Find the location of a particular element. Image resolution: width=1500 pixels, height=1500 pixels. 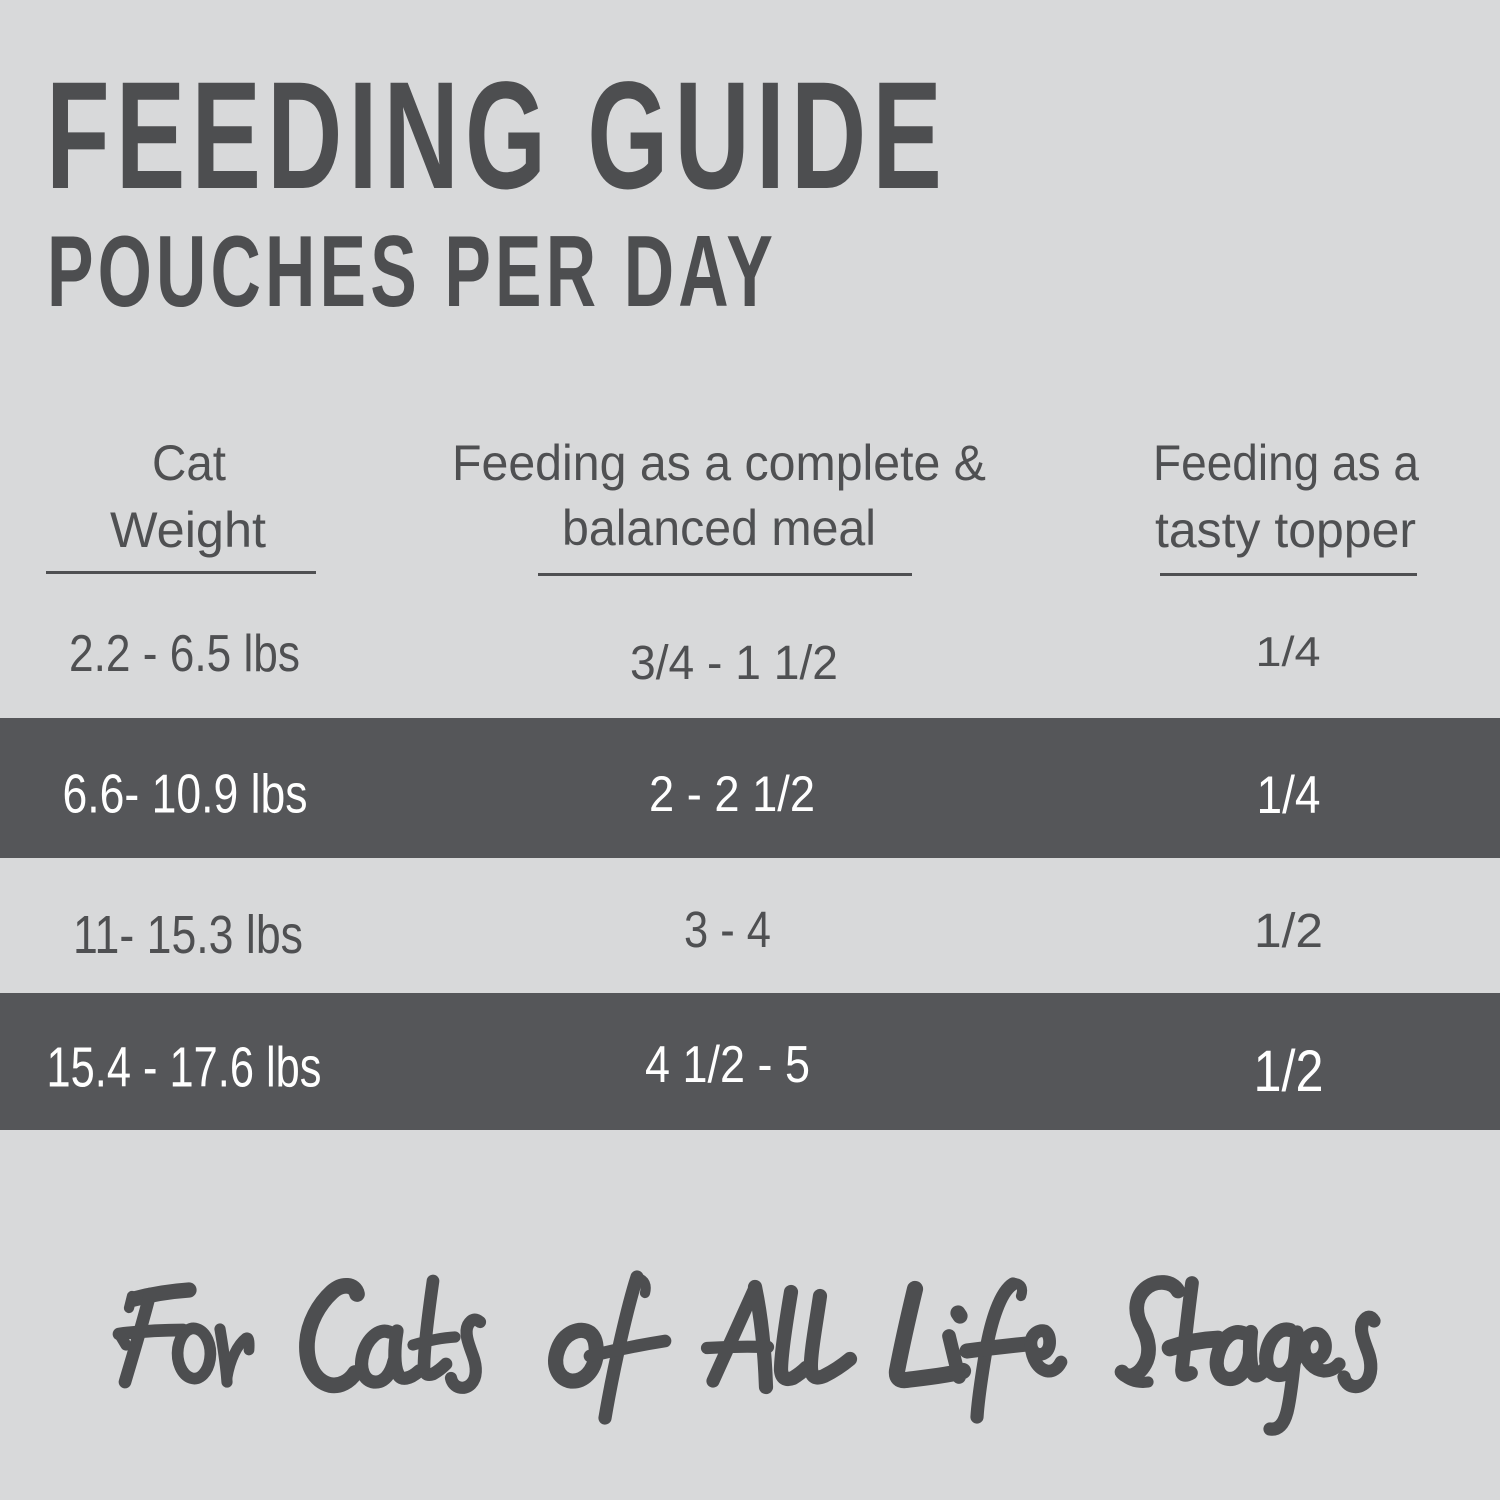

svg-text: 11- 15.3 lbs is located at coordinates (188, 935).